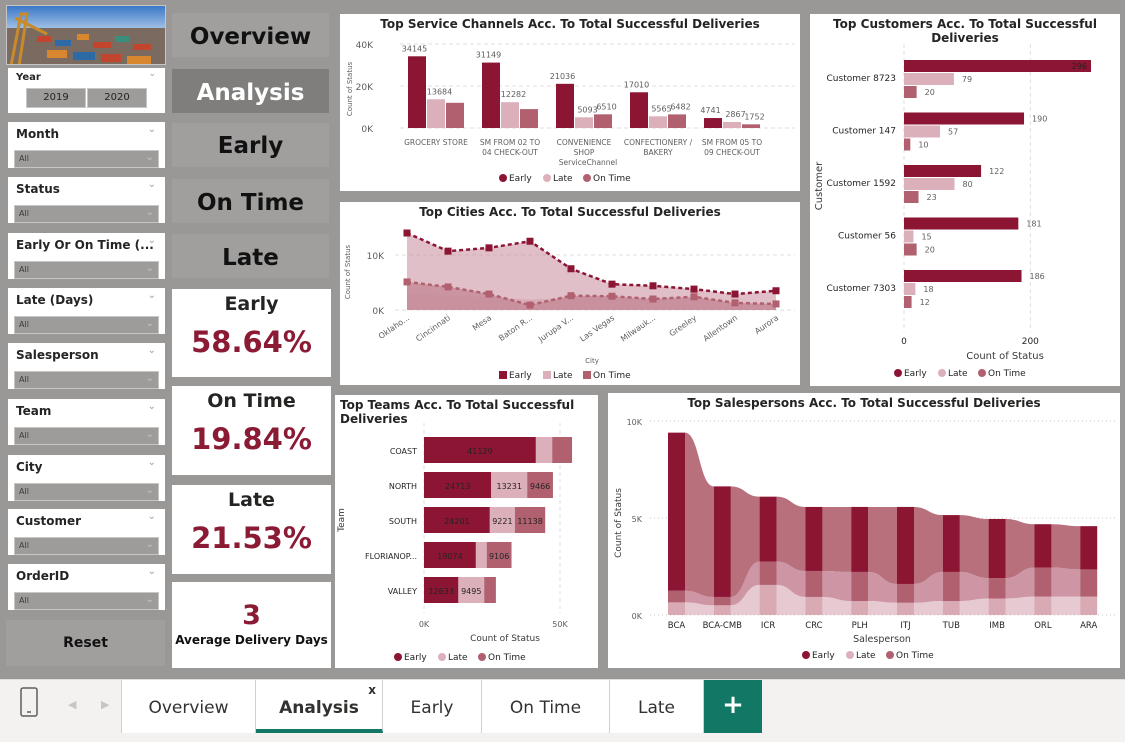  What do you see at coordinates (85, 643) in the screenshot?
I see `reset-button: Reset` at bounding box center [85, 643].